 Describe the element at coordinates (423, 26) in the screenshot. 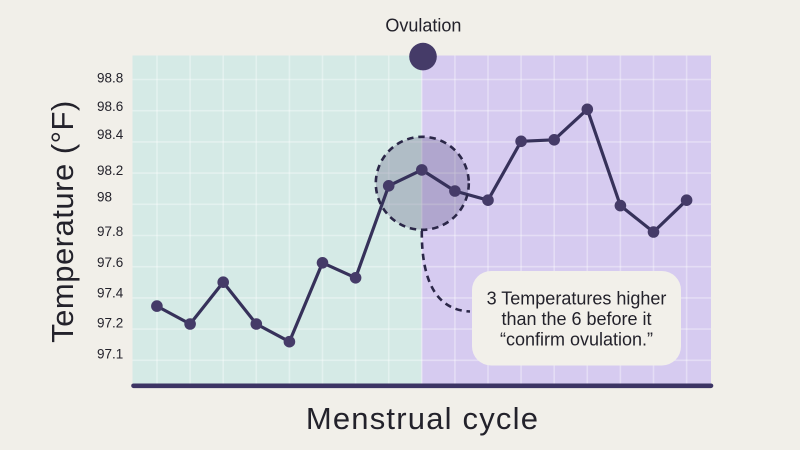

I see `svg-text: Ovulation` at that location.